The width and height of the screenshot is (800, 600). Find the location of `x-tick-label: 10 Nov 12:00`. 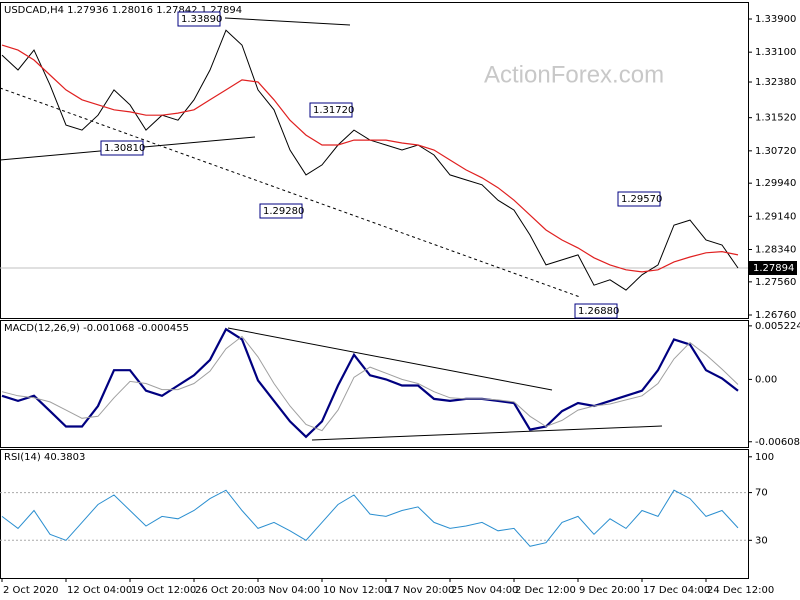

x-tick-label: 10 Nov 12:00 is located at coordinates (356, 590).